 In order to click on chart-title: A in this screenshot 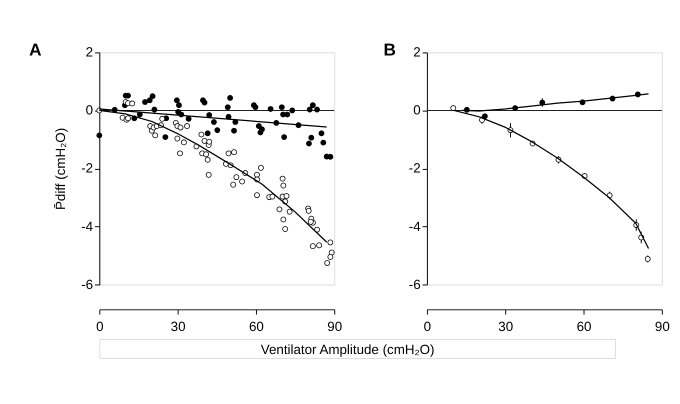, I will do `click(35, 49)`.